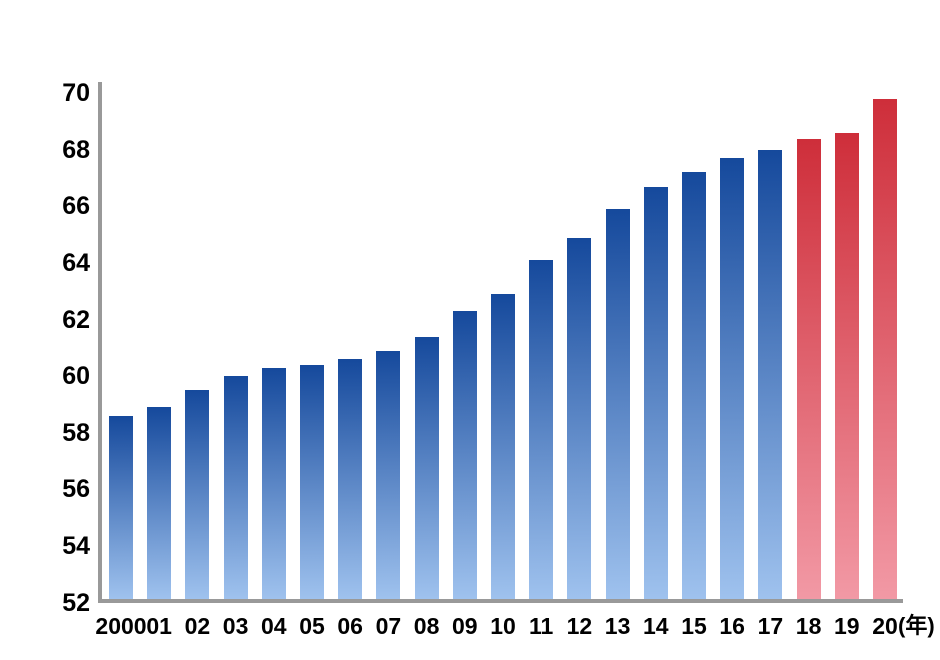 The image size is (940, 660). I want to click on x-tick-label-10: 10, so click(503, 626).